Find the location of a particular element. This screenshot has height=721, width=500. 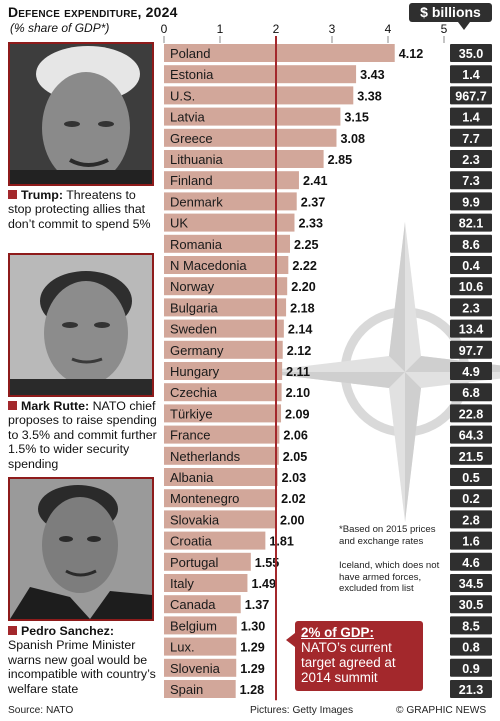

billions-value: 2.3 is located at coordinates (471, 160).